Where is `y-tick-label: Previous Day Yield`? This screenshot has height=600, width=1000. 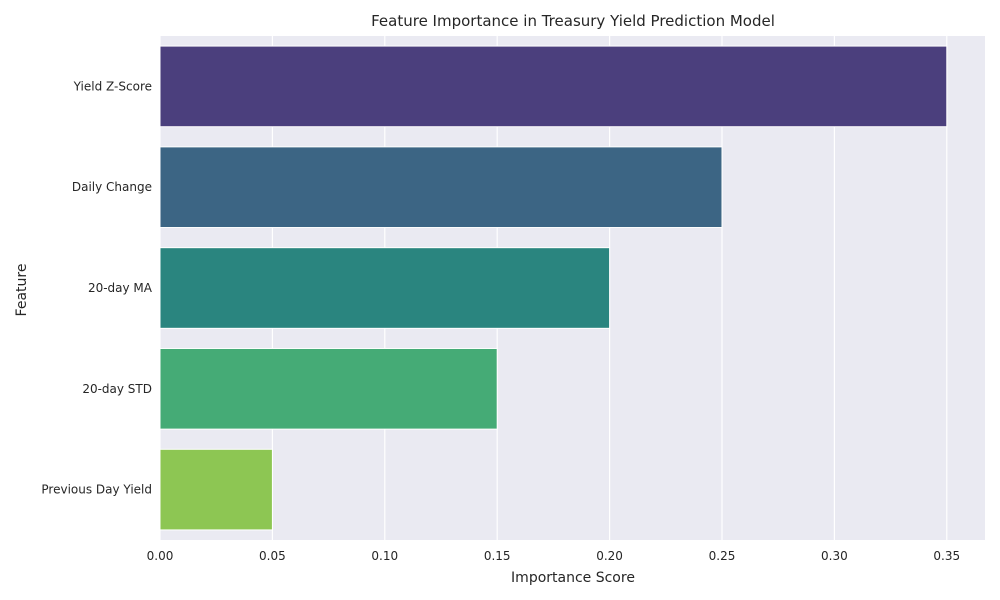 y-tick-label: Previous Day Yield is located at coordinates (96, 490).